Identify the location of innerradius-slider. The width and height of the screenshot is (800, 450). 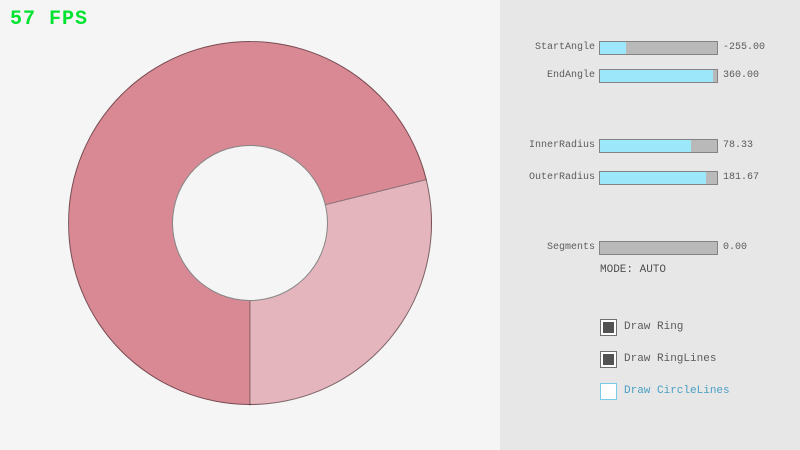
(658, 146).